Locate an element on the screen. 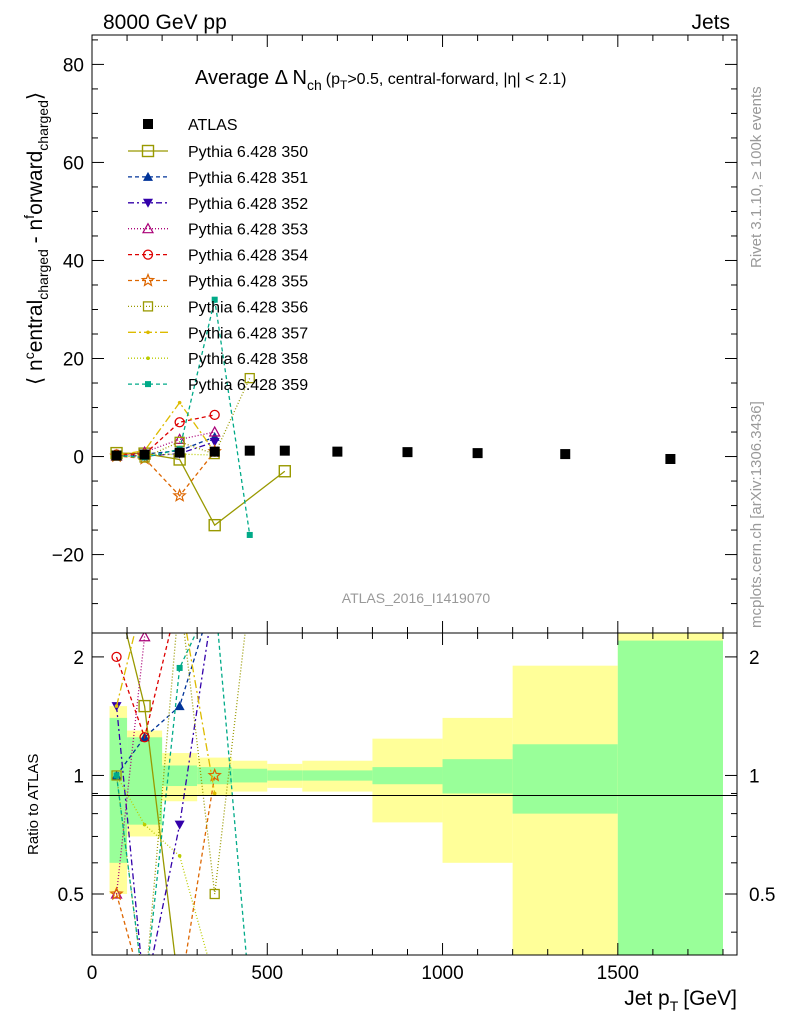 This screenshot has height=1024, width=786. ratio-y-axis-label: Ratio to ATLAS is located at coordinates (33, 804).